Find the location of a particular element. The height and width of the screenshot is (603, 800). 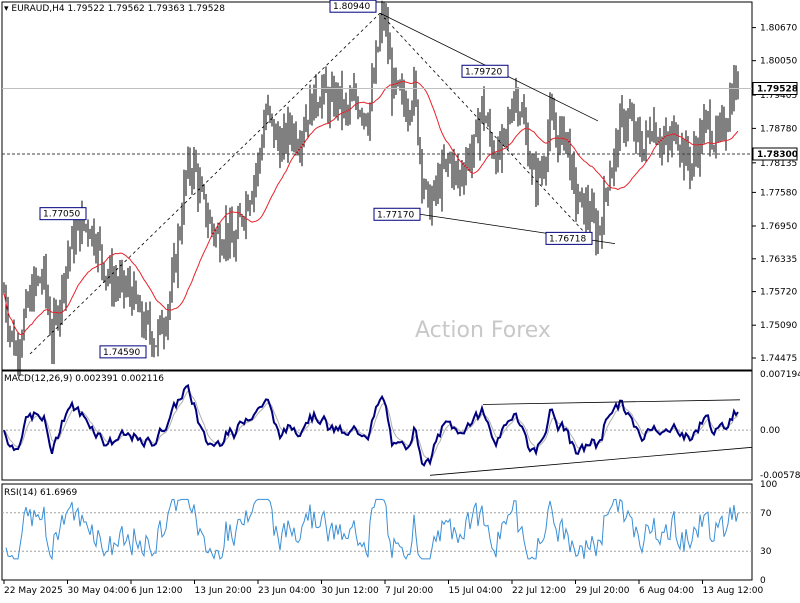

current-price-tag is located at coordinates (775, 89).